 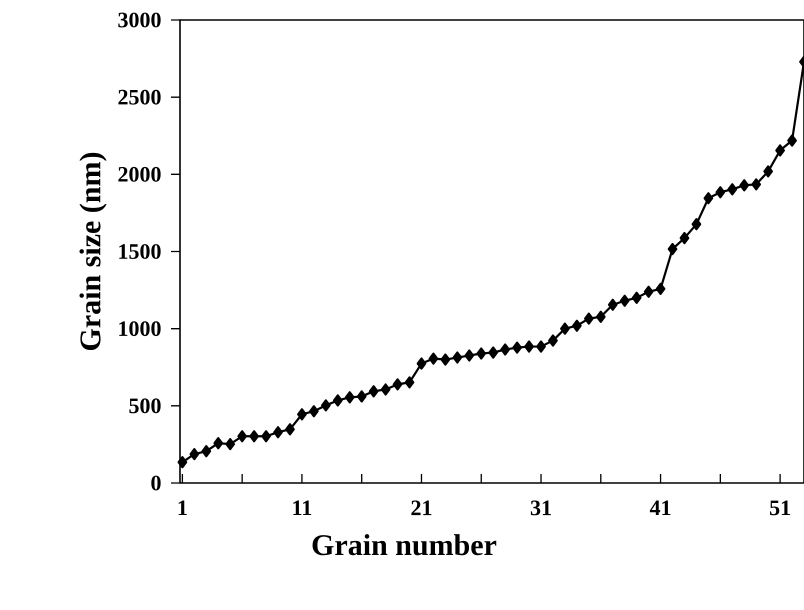 I want to click on y-tick-label: 1000, so click(x=140, y=328).